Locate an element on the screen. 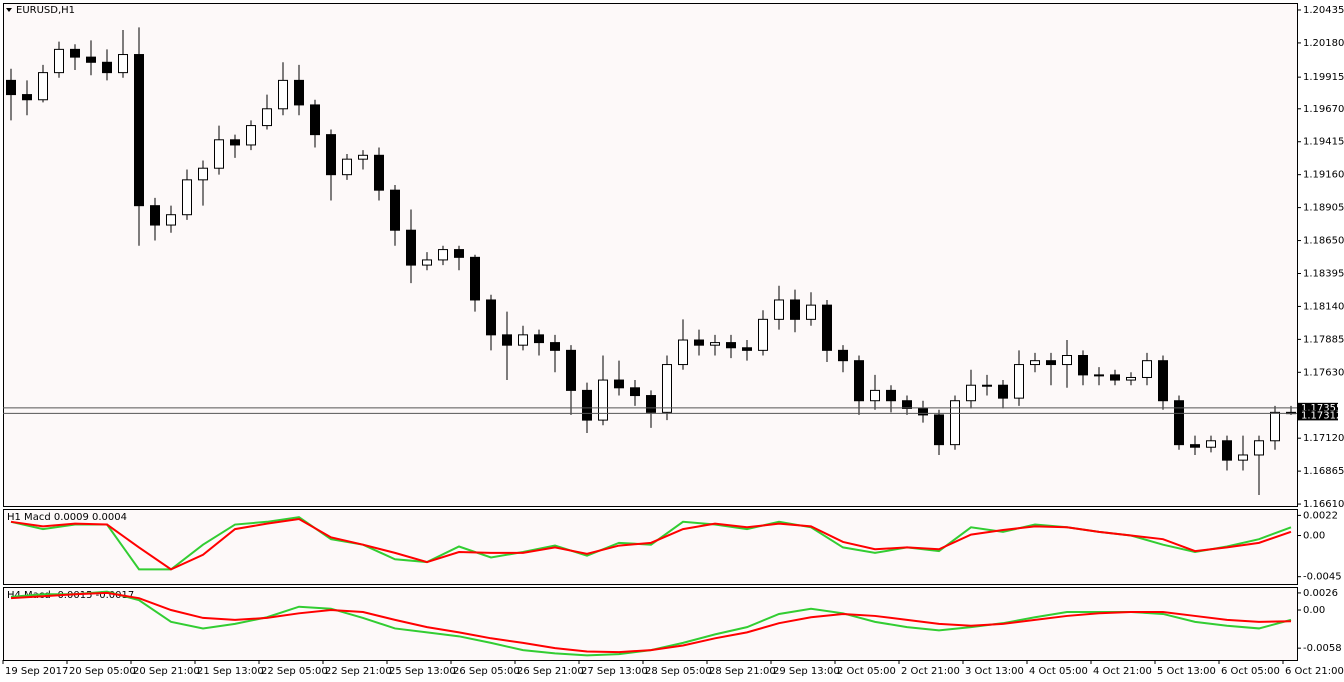  y-tick-label: 1.19160 is located at coordinates (1323, 175).